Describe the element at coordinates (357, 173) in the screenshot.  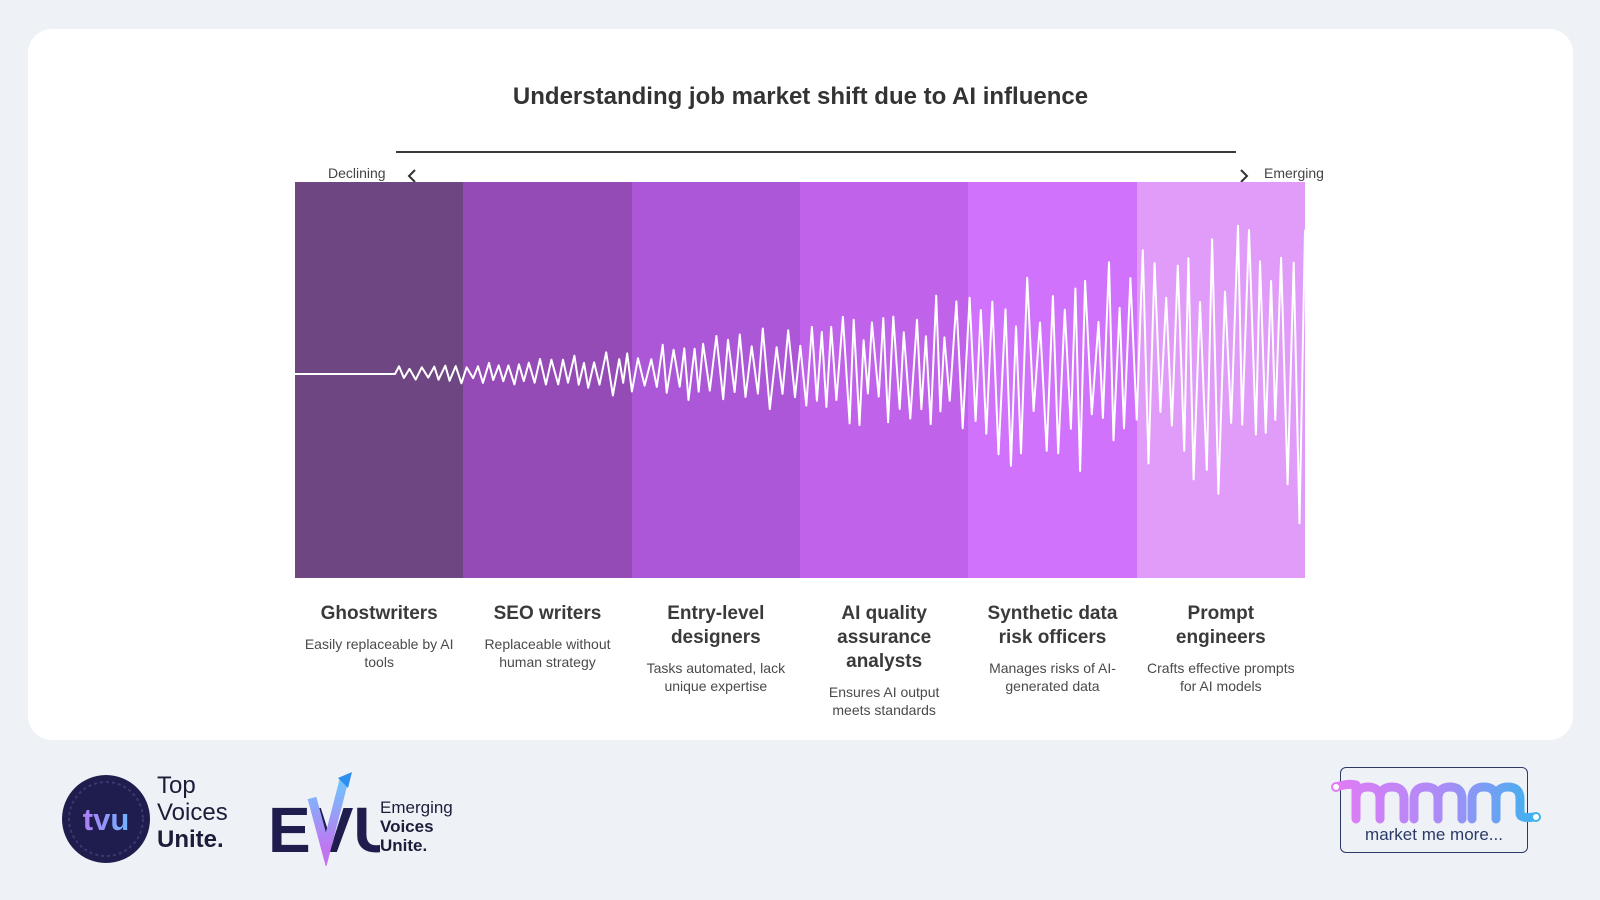
I see `axis-label-declining: Declining` at that location.